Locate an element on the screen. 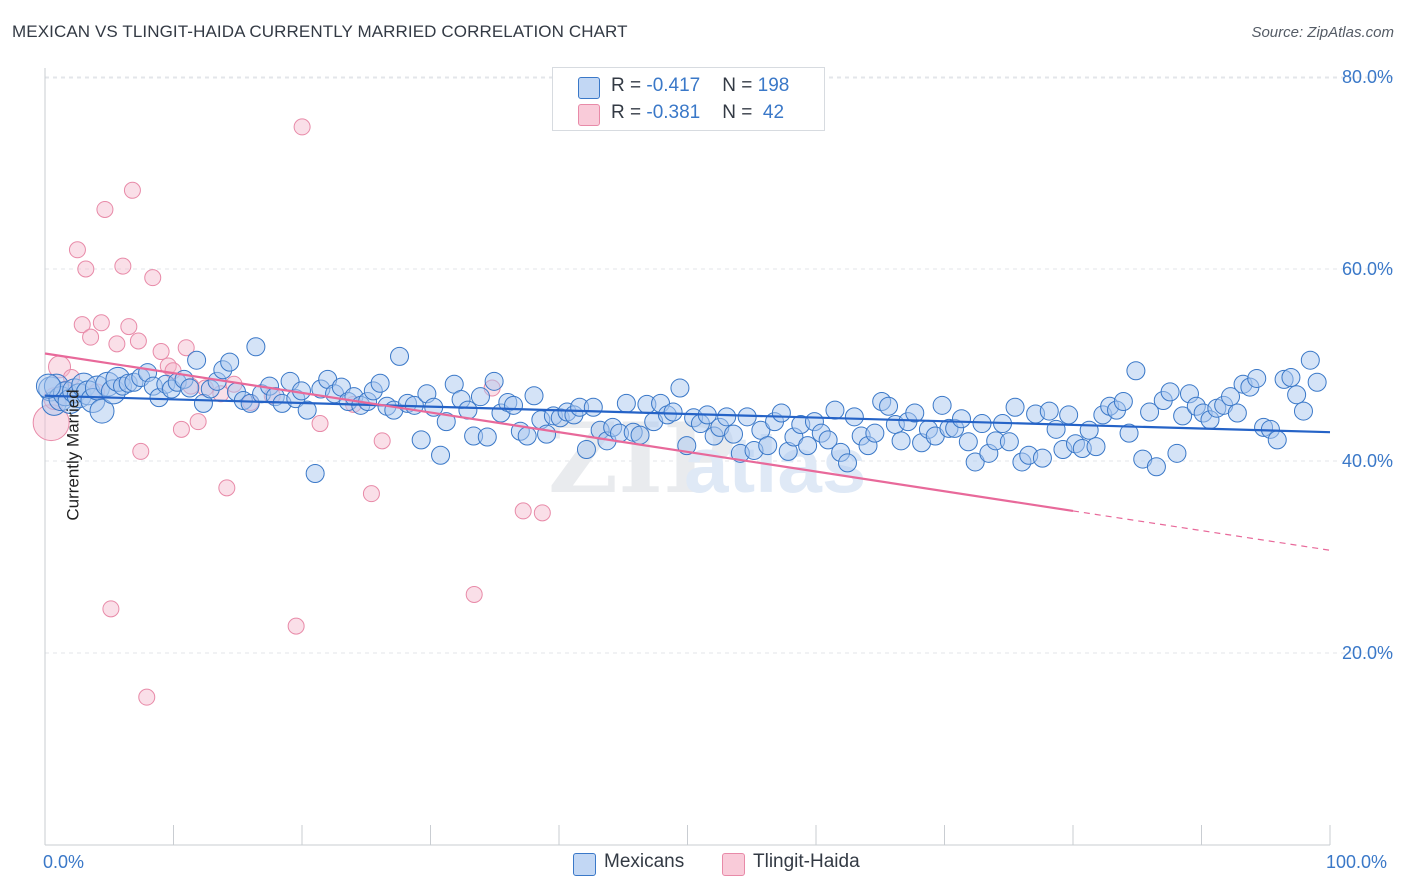  chart-source: Source: ZipAtlas.com is located at coordinates (1322, 32).